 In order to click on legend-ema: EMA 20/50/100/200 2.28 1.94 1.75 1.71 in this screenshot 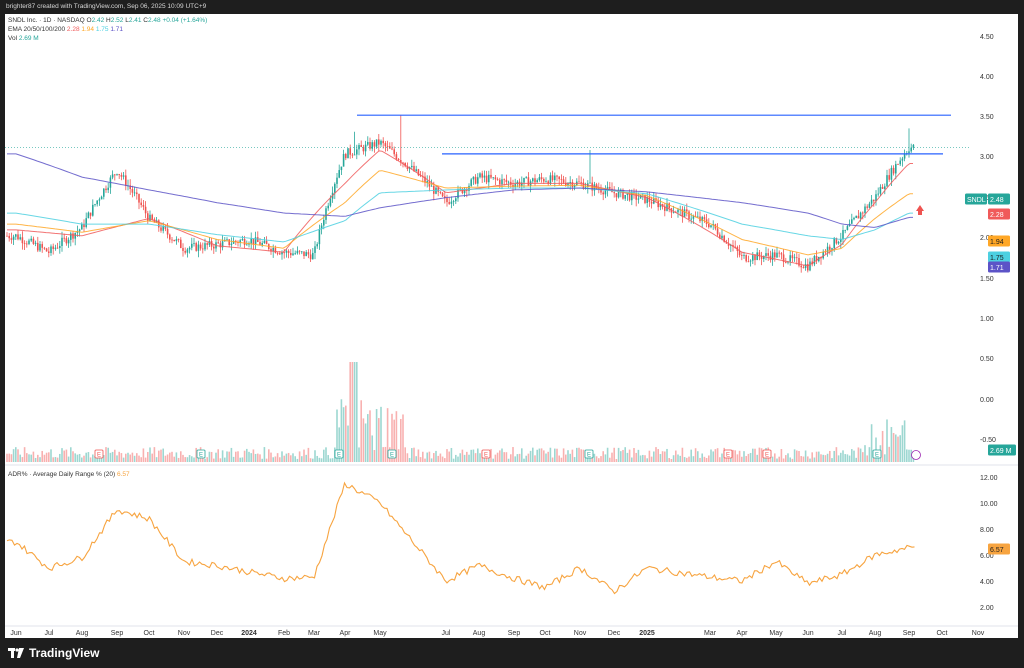, I will do `click(65, 29)`.